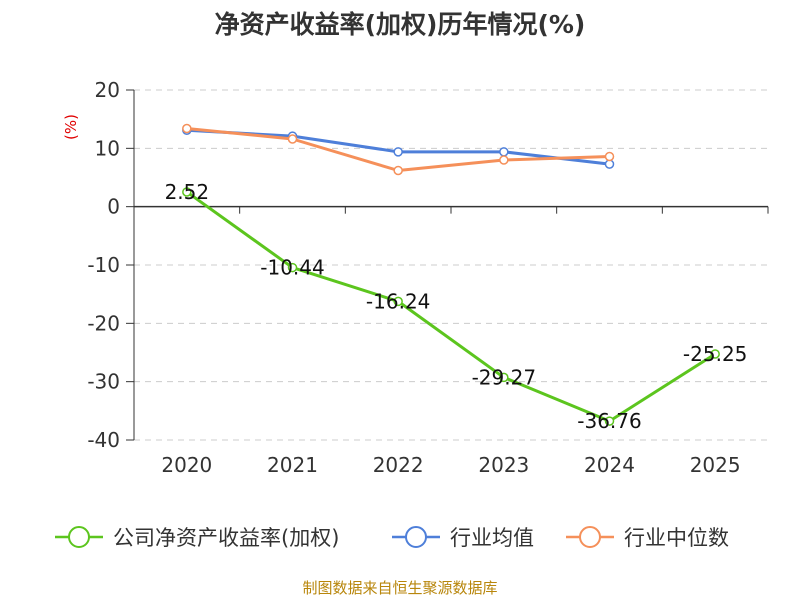 This screenshot has height=600, width=800. I want to click on data-label: 2.52, so click(187, 192).